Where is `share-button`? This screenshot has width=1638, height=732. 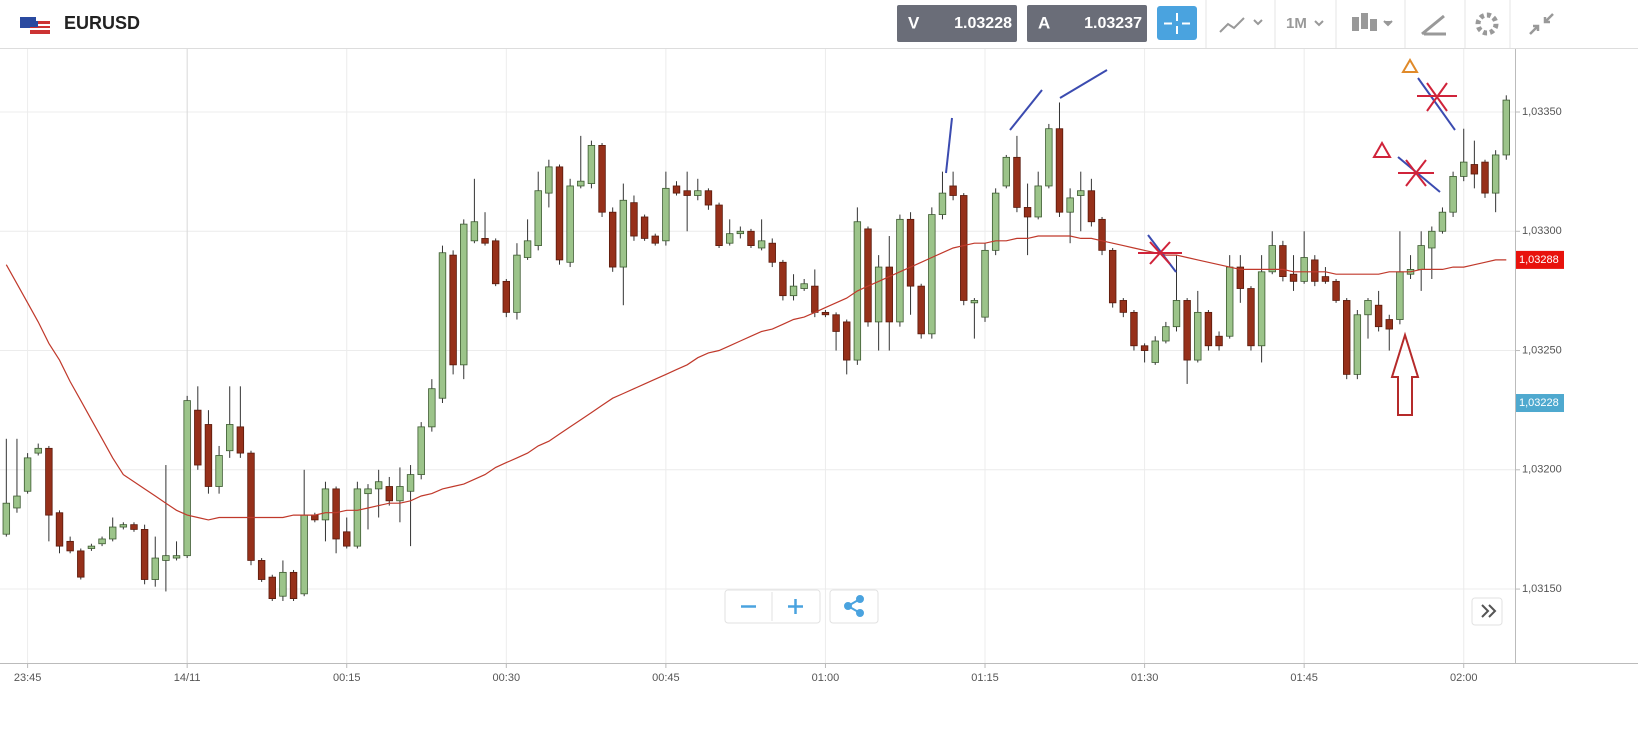 share-button is located at coordinates (854, 606).